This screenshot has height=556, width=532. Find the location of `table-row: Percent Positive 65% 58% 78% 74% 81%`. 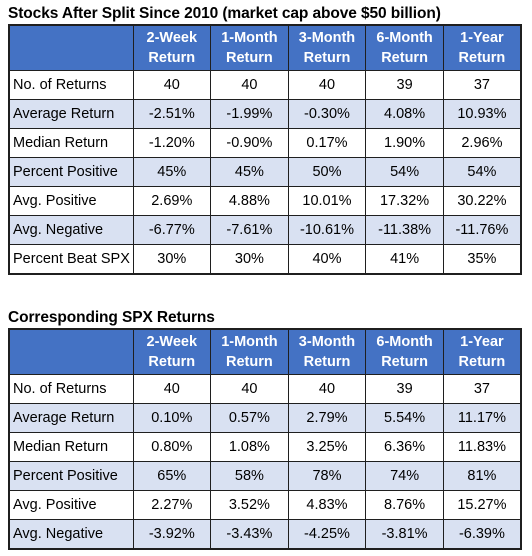

table-row: Percent Positive 65% 58% 78% 74% 81% is located at coordinates (265, 476).